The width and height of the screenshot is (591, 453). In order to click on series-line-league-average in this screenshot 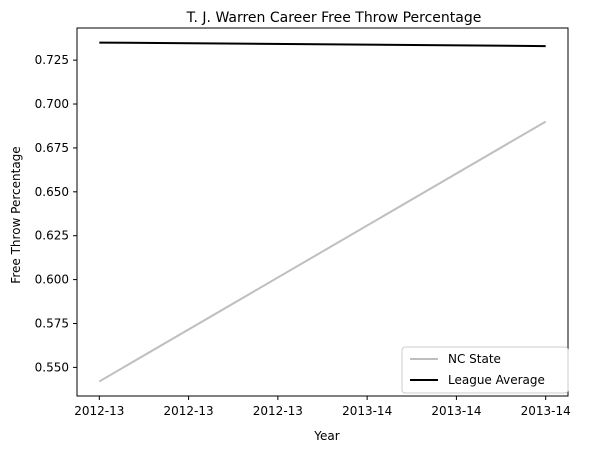, I will do `click(322, 44)`.